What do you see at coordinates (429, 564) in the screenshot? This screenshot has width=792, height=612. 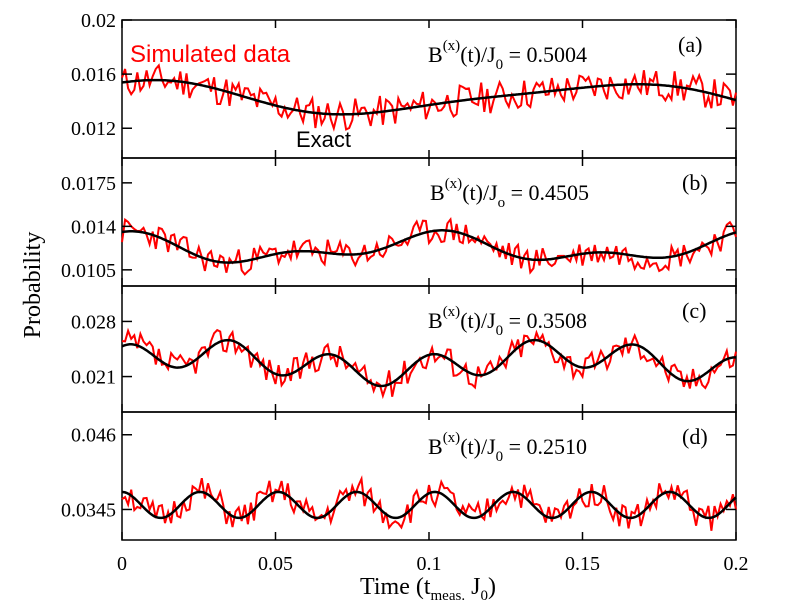 I see `x-tick-label: 0.1` at bounding box center [429, 564].